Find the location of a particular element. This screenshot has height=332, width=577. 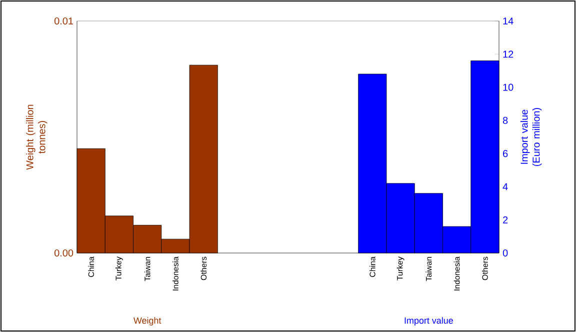

y-tick-label: 0.00 is located at coordinates (64, 253).